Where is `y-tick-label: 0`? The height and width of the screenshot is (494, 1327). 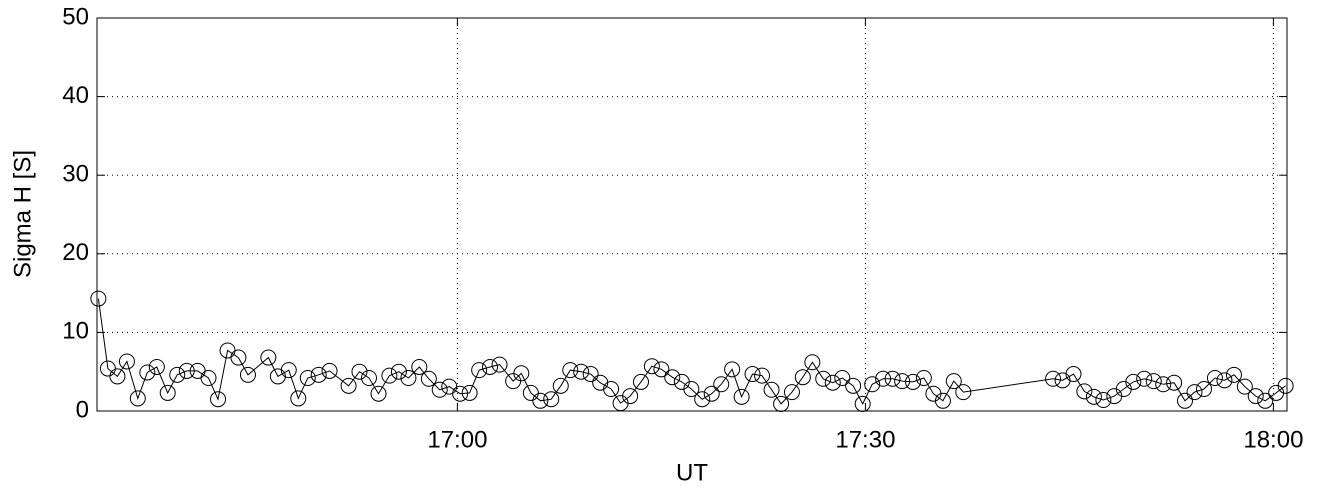 y-tick-label: 0 is located at coordinates (82, 409).